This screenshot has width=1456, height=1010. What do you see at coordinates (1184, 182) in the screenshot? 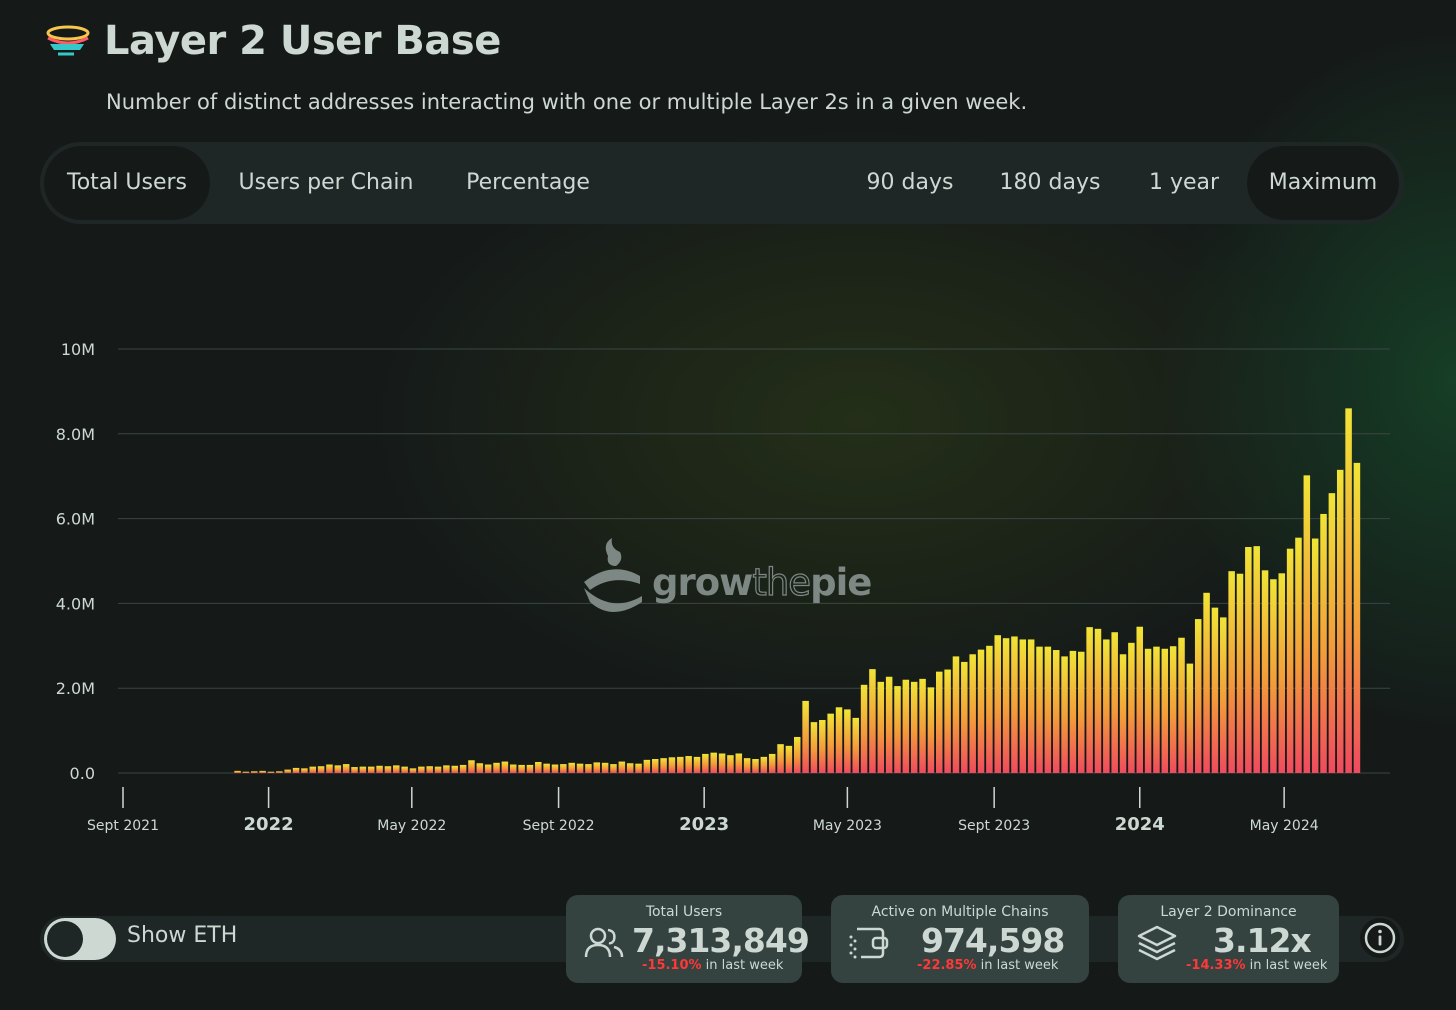
I see `tab-1-year: 1 year` at bounding box center [1184, 182].